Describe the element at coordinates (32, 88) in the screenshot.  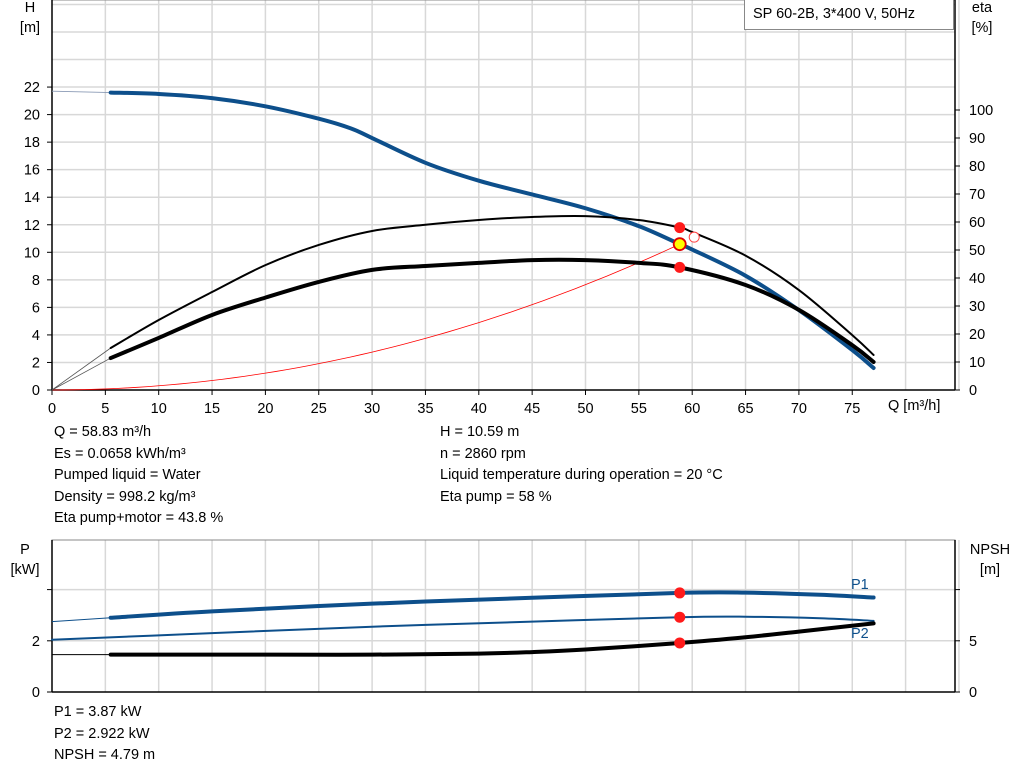
I see `h-tick-label: 22` at that location.